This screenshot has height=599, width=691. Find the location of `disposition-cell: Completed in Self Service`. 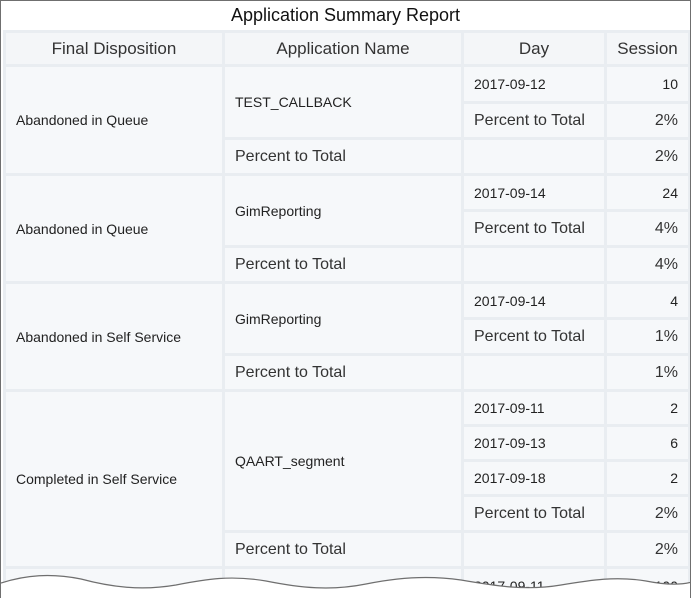

disposition-cell: Completed in Self Service is located at coordinates (114, 479).